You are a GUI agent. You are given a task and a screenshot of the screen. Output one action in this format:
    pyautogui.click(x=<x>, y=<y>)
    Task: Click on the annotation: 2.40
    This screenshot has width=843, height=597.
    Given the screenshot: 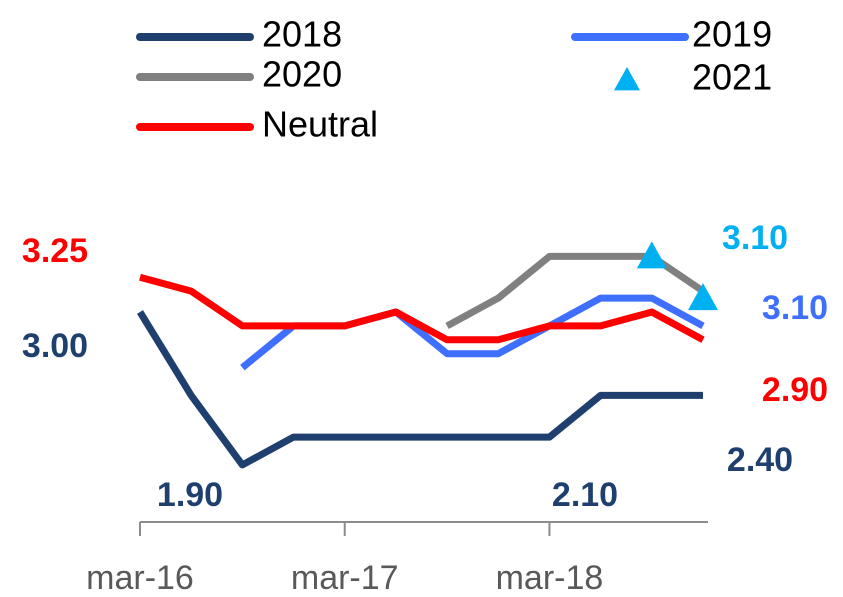 What is the action you would take?
    pyautogui.click(x=760, y=460)
    